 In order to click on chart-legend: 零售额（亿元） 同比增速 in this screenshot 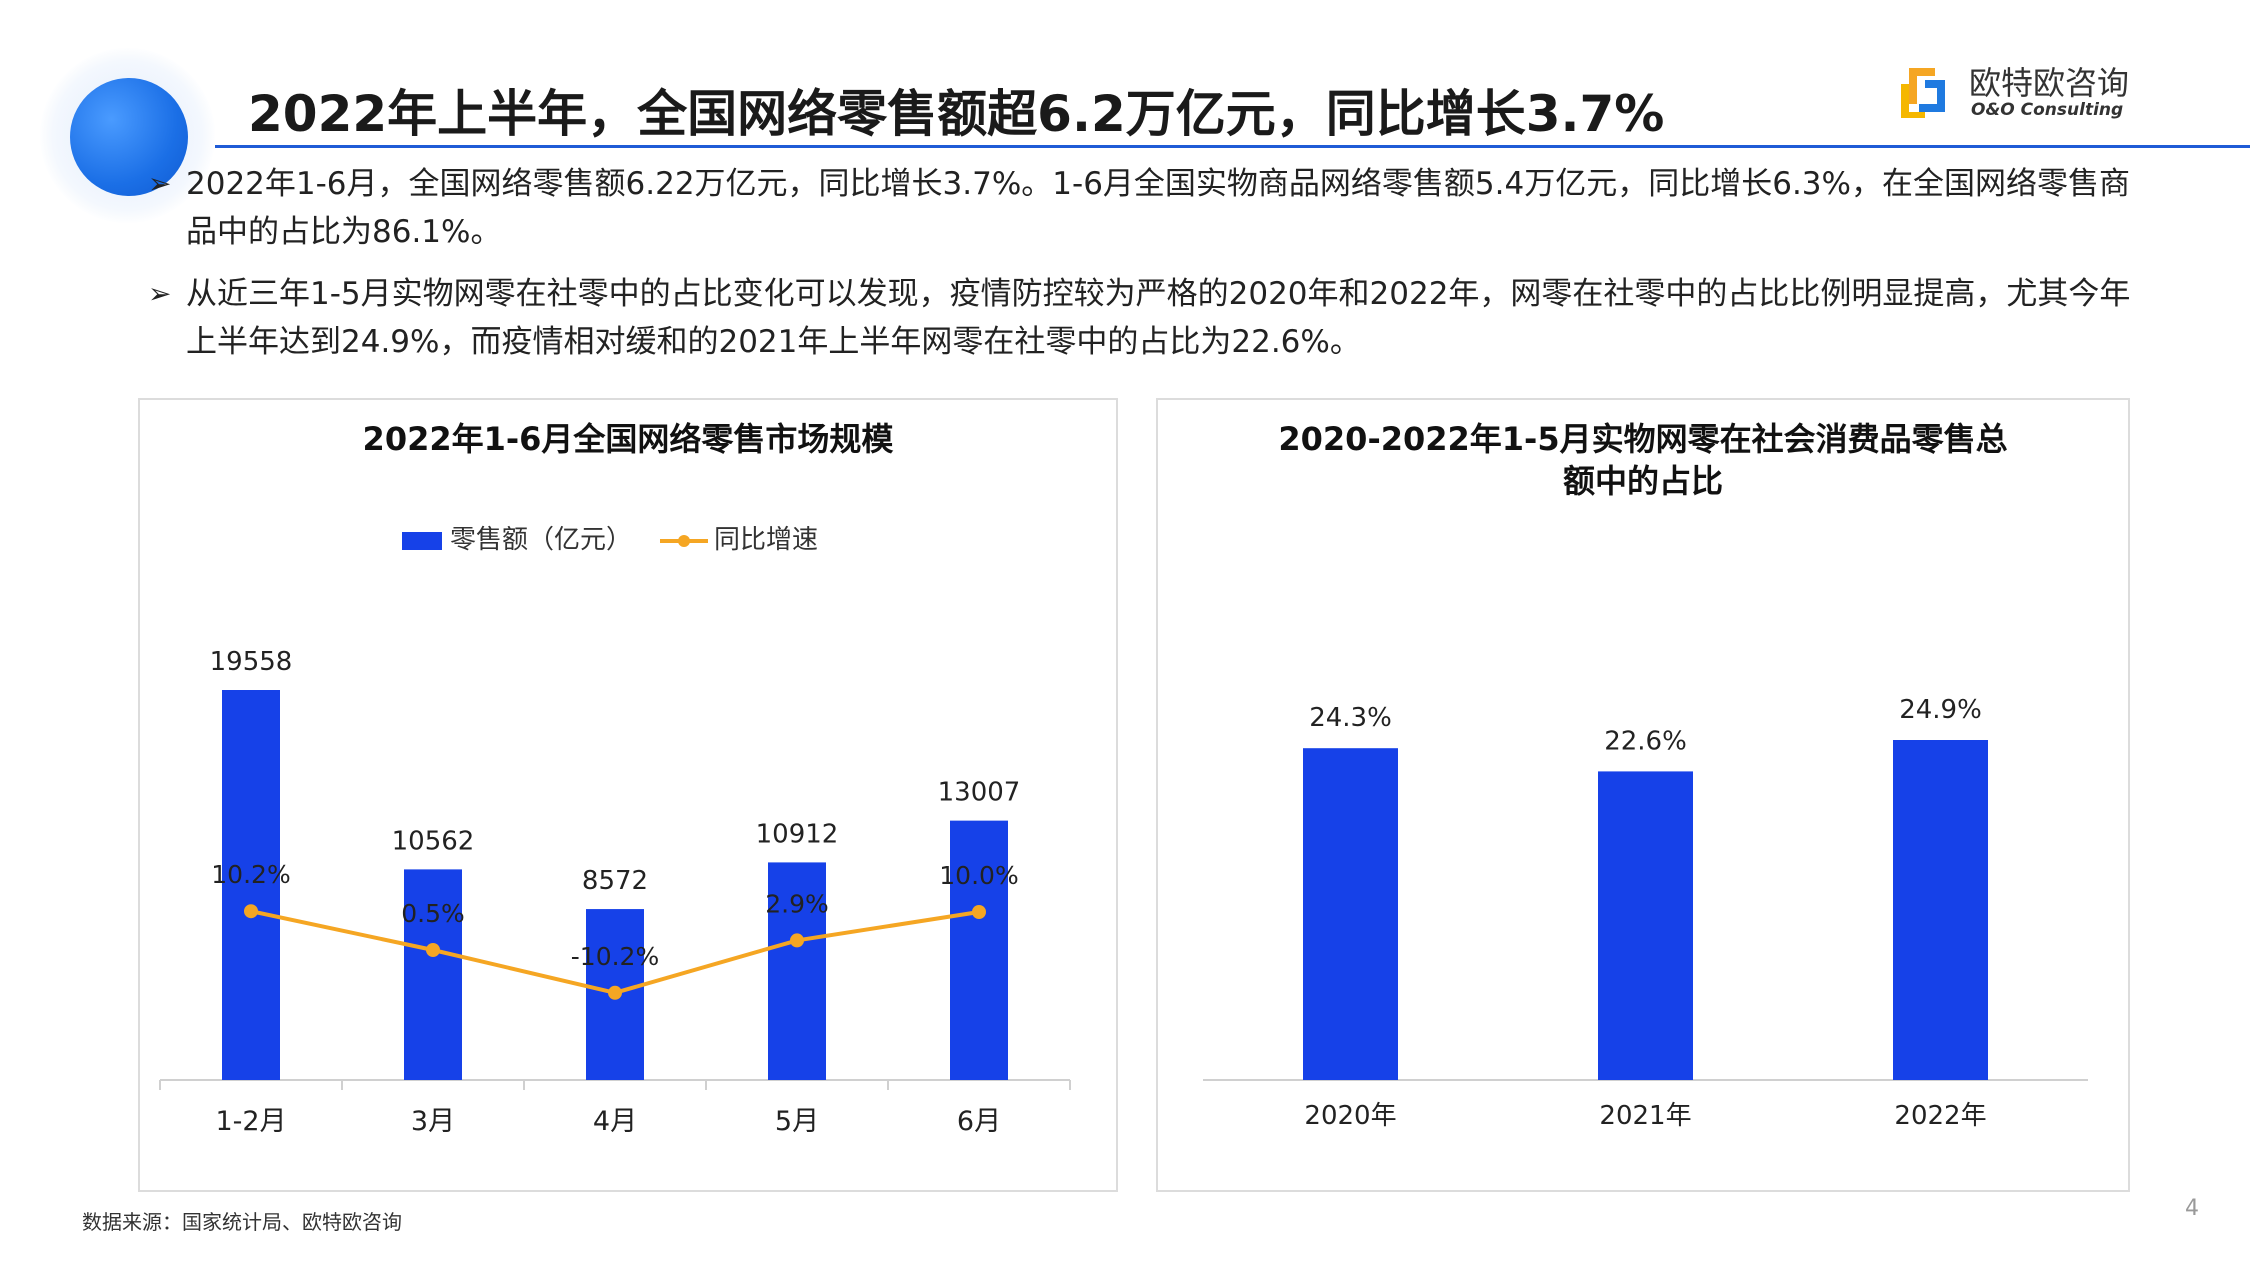, I will do `click(610, 540)`.